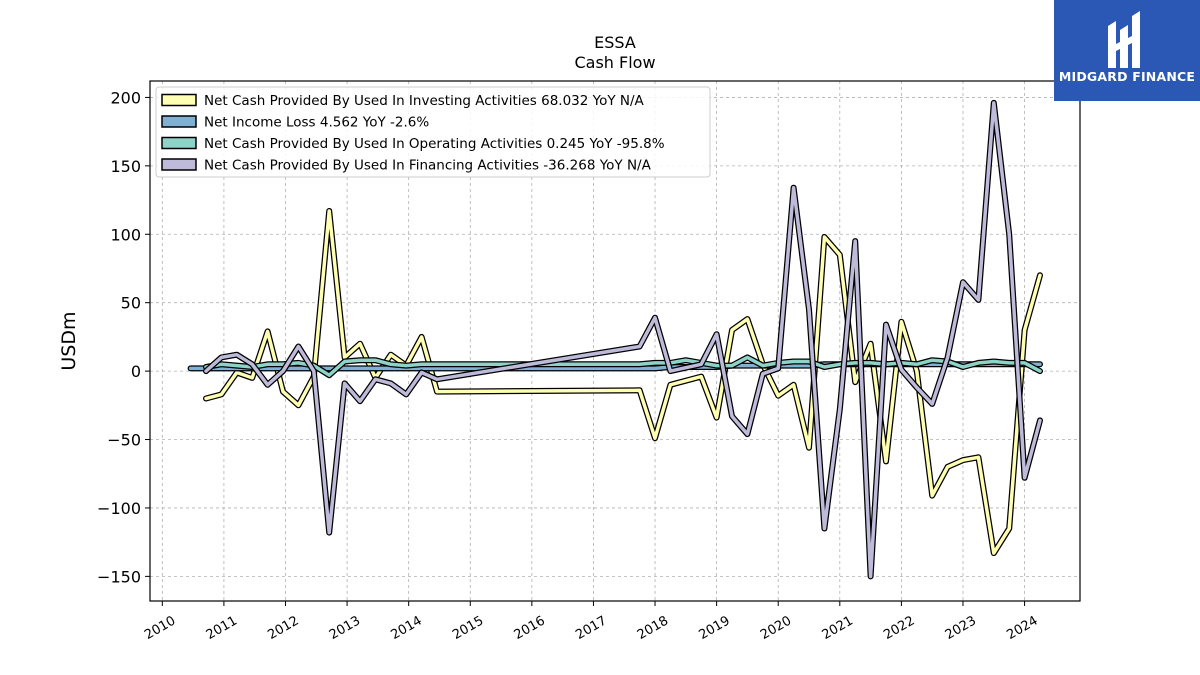  What do you see at coordinates (776, 628) in the screenshot?
I see `x-tick-label: 2020` at bounding box center [776, 628].